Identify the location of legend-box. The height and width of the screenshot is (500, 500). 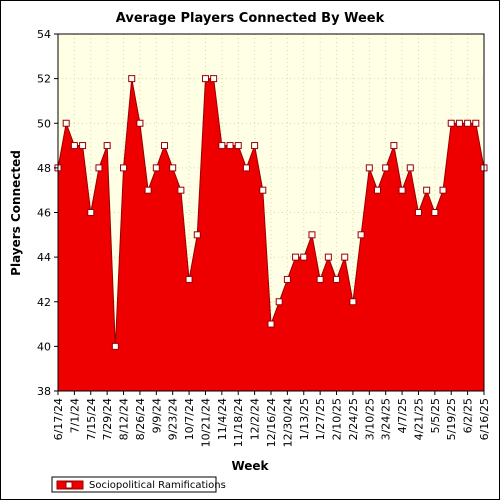
(134, 484).